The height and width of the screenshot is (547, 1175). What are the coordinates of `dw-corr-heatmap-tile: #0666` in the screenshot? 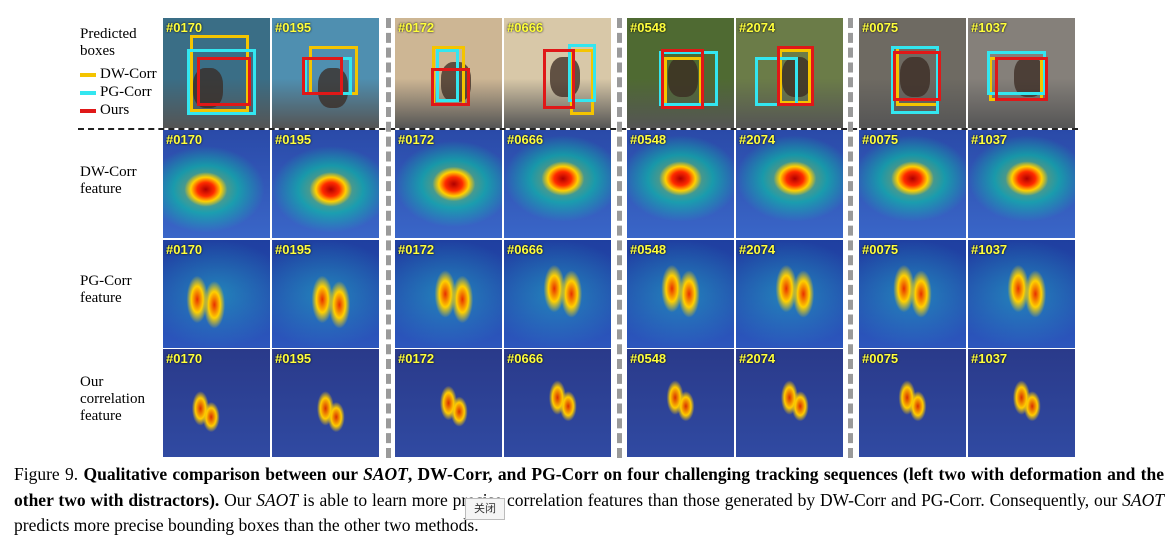 It's located at (557, 184).